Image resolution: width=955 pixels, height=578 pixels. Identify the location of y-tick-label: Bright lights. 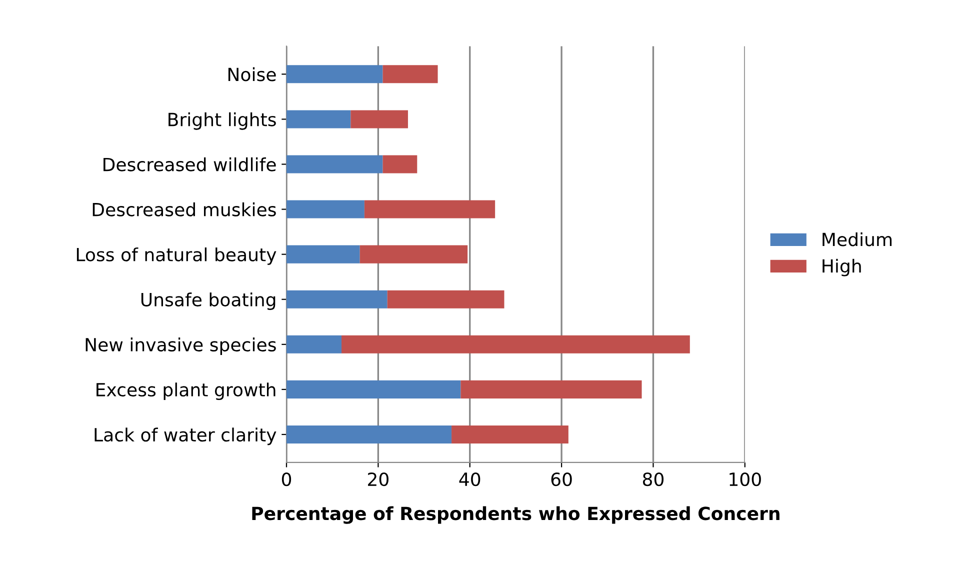
(222, 121).